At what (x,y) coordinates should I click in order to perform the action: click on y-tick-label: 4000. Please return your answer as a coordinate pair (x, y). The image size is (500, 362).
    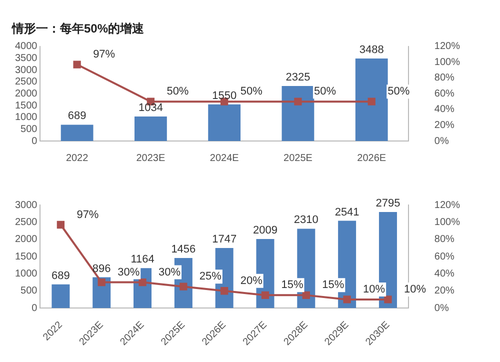
    Looking at the image, I should click on (26, 46).